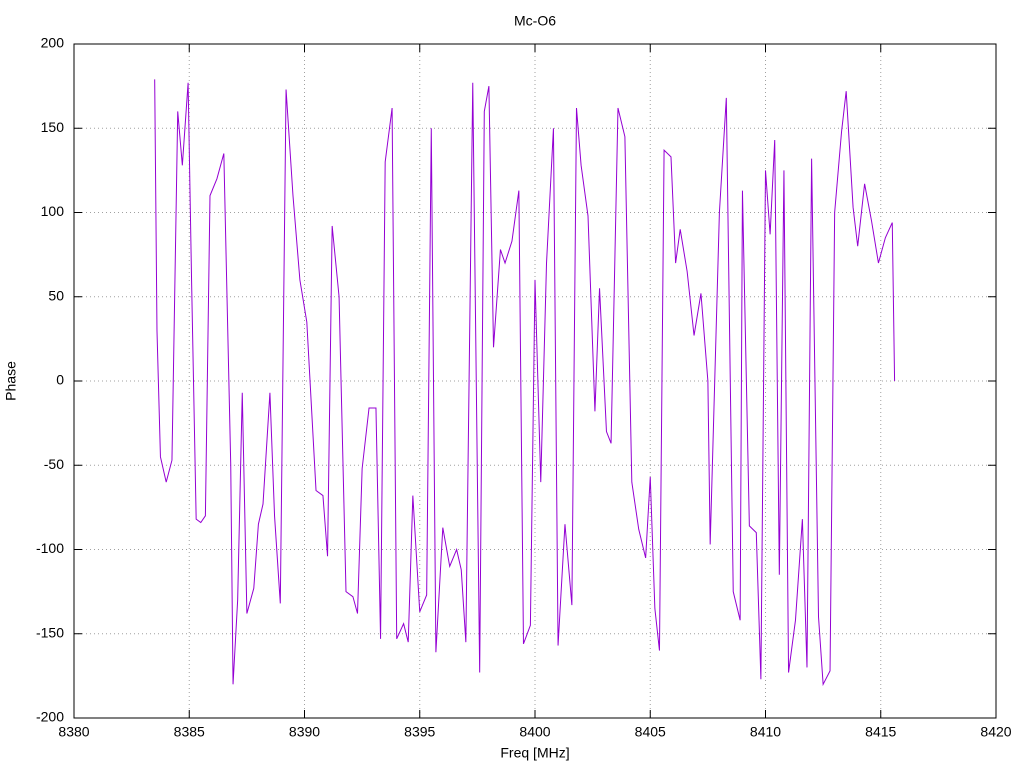 The image size is (1024, 773). What do you see at coordinates (60, 380) in the screenshot?
I see `y-tick-label: 0` at bounding box center [60, 380].